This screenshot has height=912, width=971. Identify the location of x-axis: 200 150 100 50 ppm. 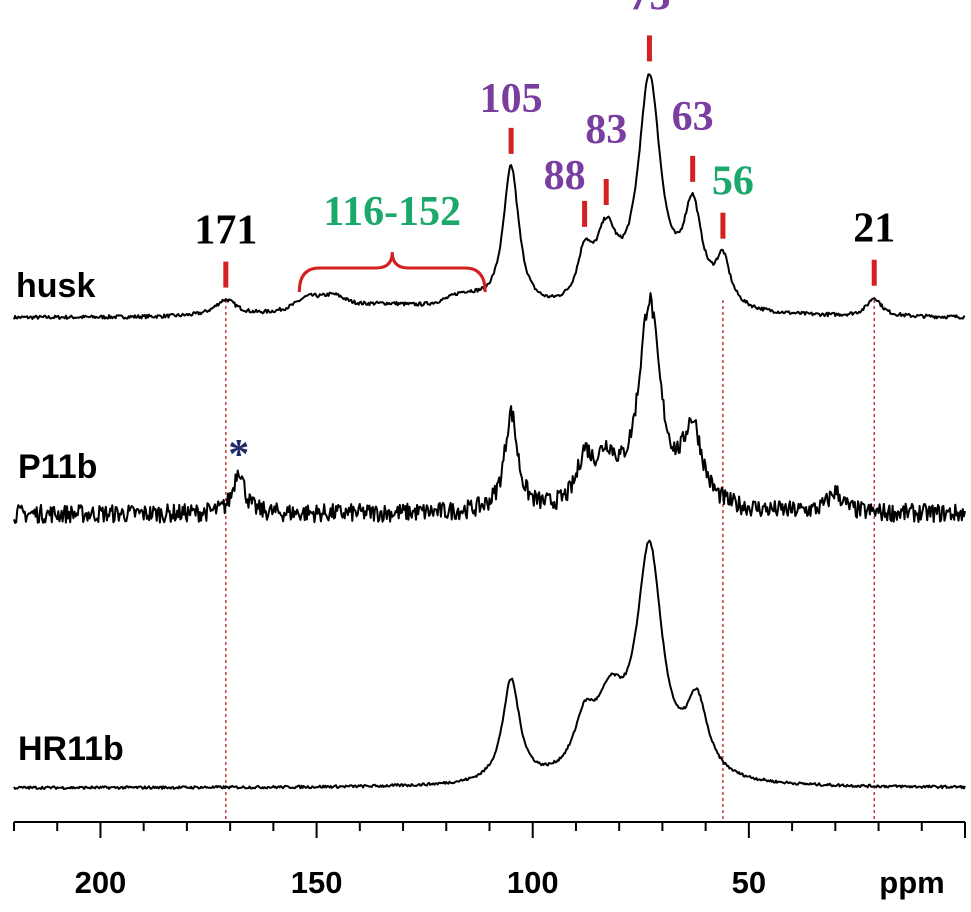
(489, 860).